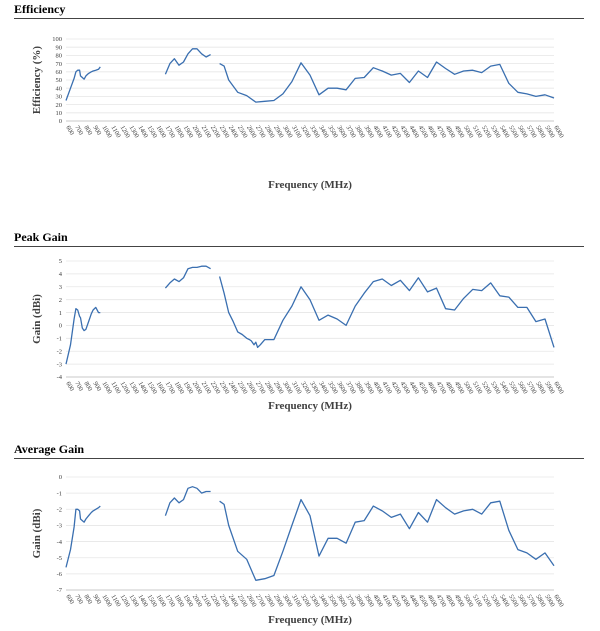  What do you see at coordinates (96, 131) in the screenshot?
I see `efficiency-xtick-label: 900` at bounding box center [96, 131].